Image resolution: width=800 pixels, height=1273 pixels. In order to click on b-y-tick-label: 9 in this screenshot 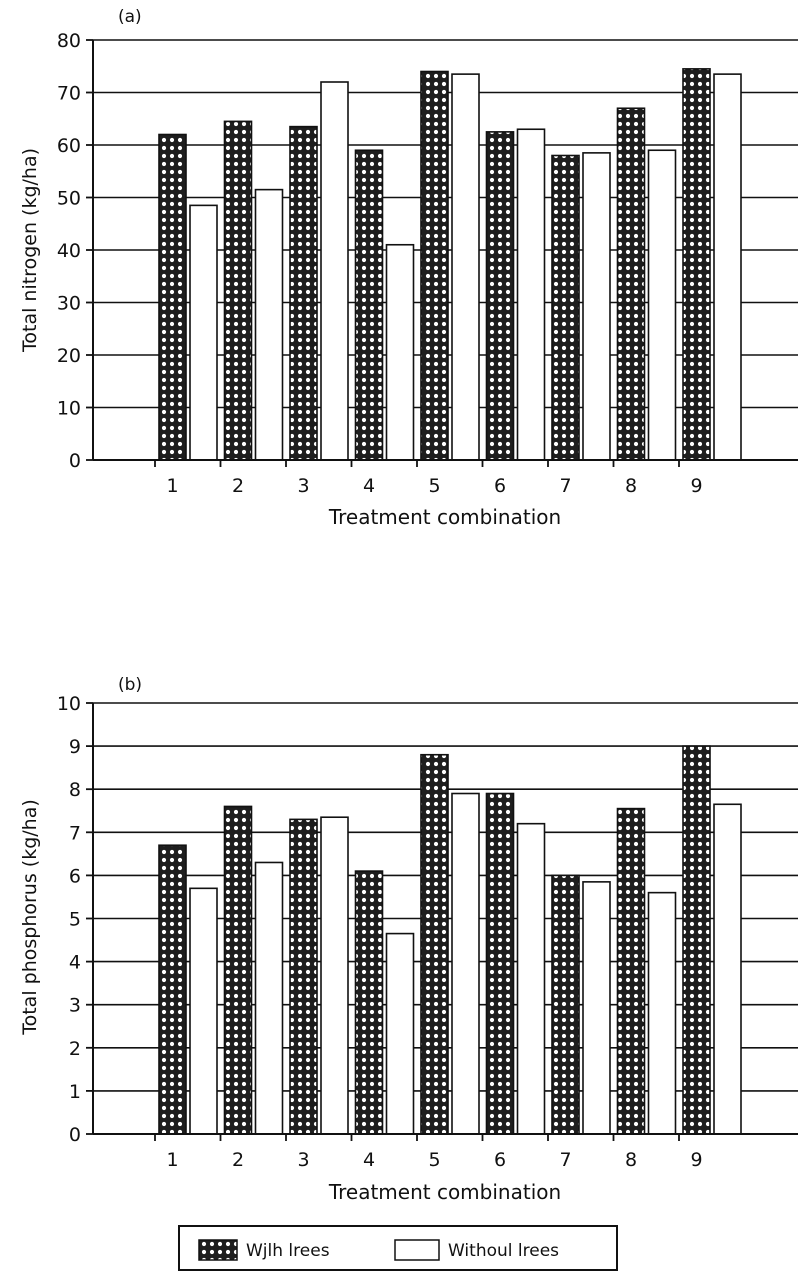, I will do `click(75, 747)`.